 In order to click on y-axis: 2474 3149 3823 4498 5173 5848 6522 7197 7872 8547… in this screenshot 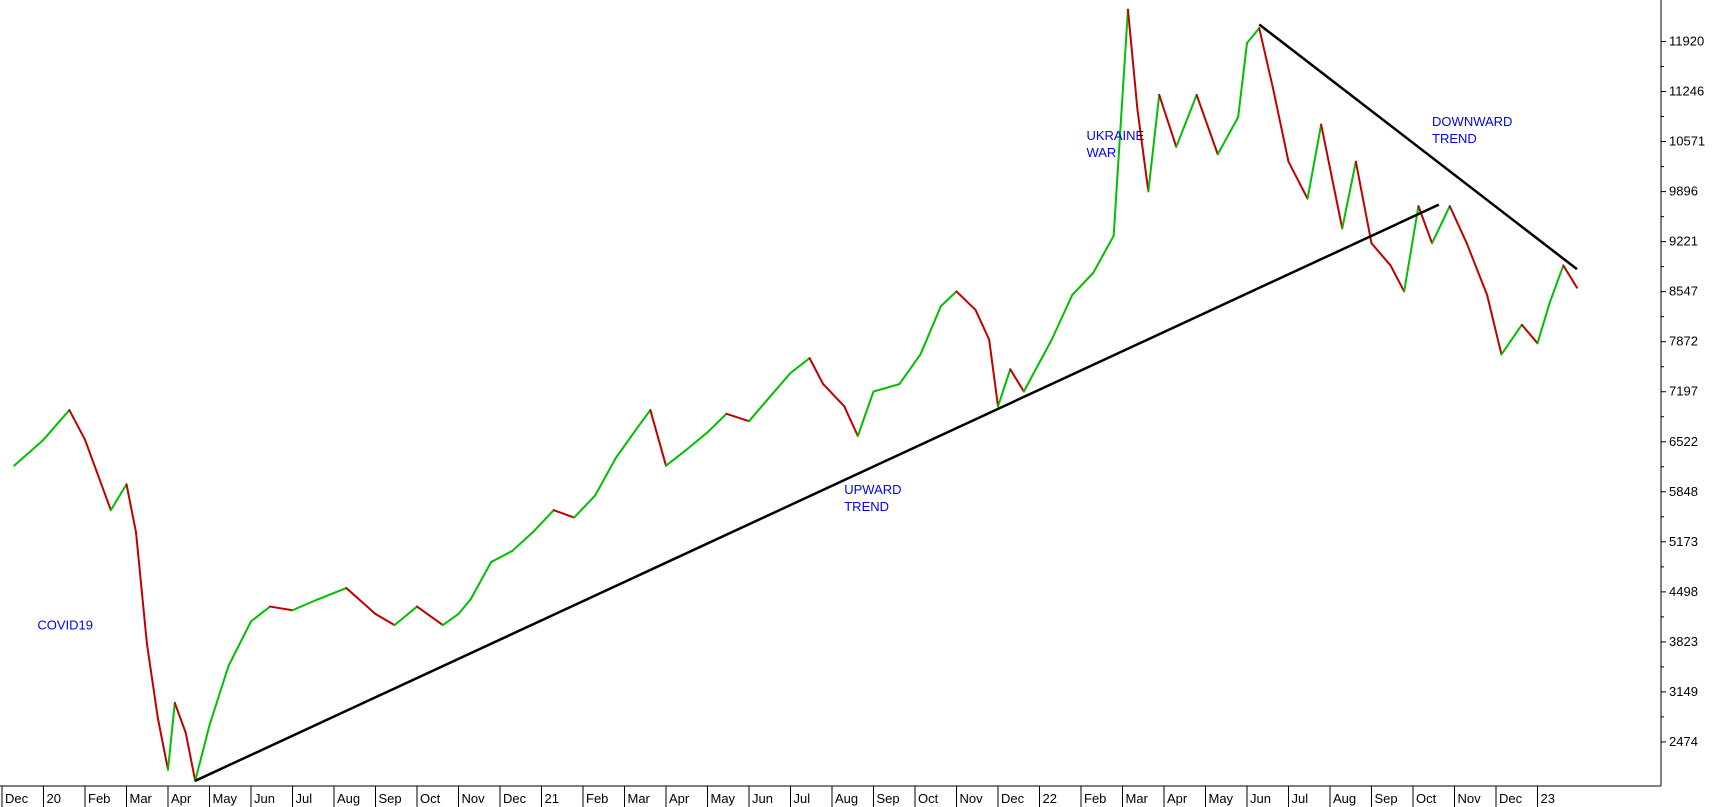, I will do `click(1683, 391)`.